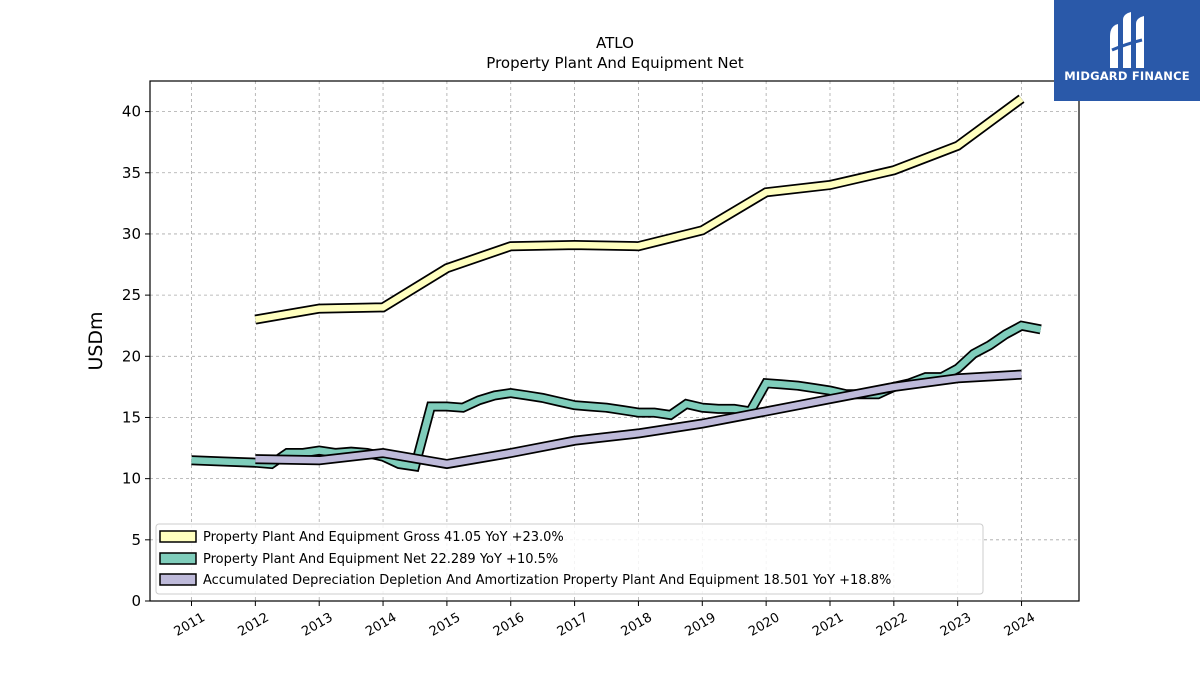  Describe the element at coordinates (96, 340) in the screenshot. I see `y-axis-label: USDm` at that location.